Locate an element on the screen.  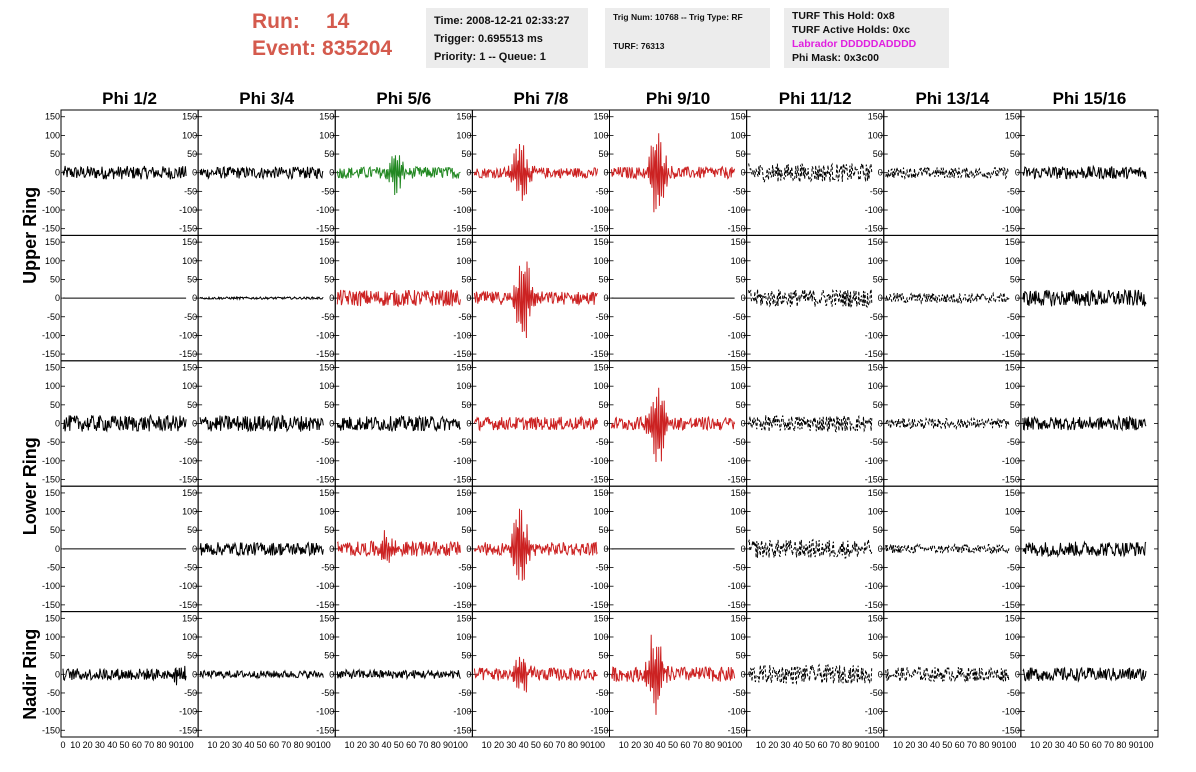
phi-column-label: Phi 1/2 is located at coordinates (129, 98).